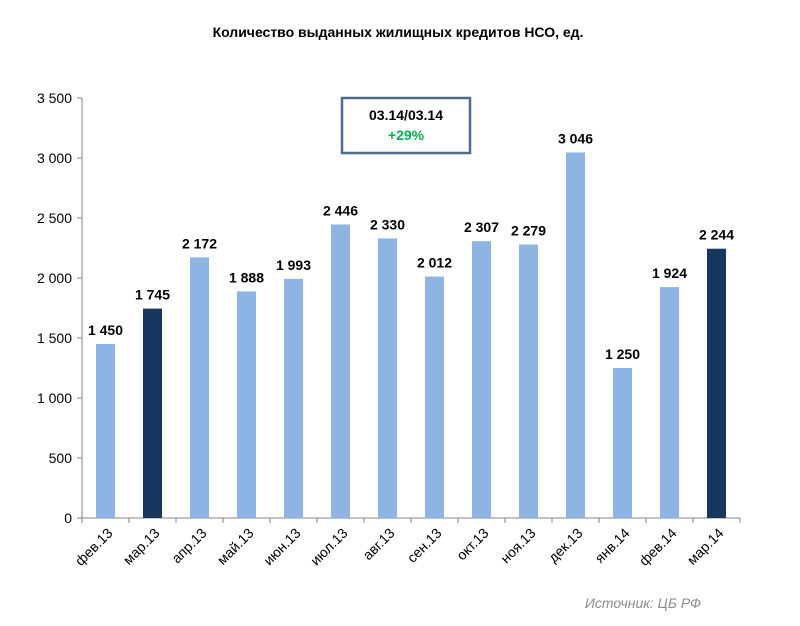 This screenshot has height=626, width=800. I want to click on y-tick-label: 0, so click(68, 518).